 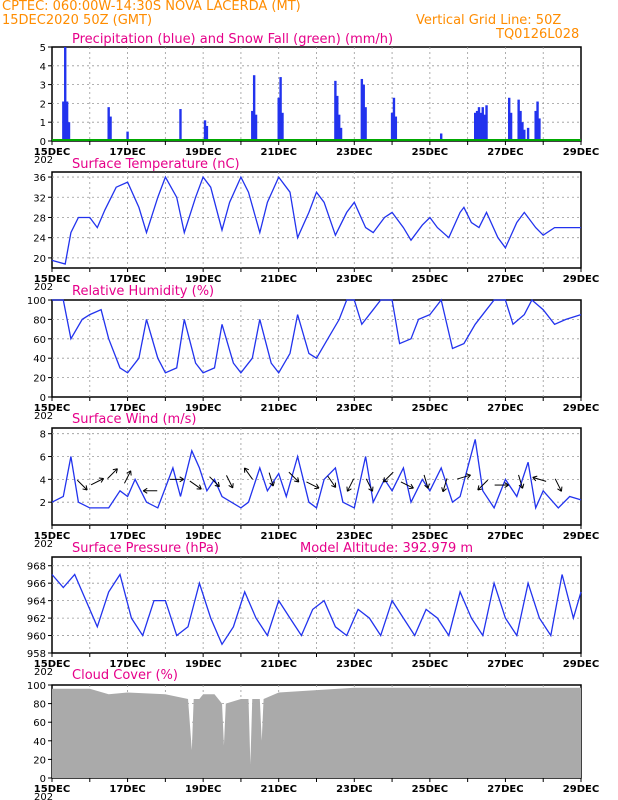 I want to click on y-tick-label: 6, so click(x=43, y=458).